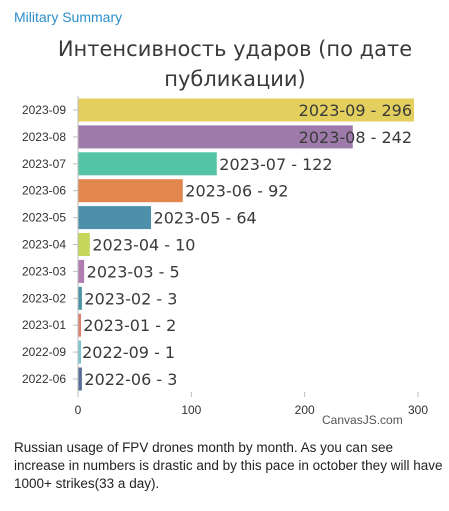 This screenshot has height=511, width=449. Describe the element at coordinates (130, 298) in the screenshot. I see `data-label: 2023-02 - 3` at that location.